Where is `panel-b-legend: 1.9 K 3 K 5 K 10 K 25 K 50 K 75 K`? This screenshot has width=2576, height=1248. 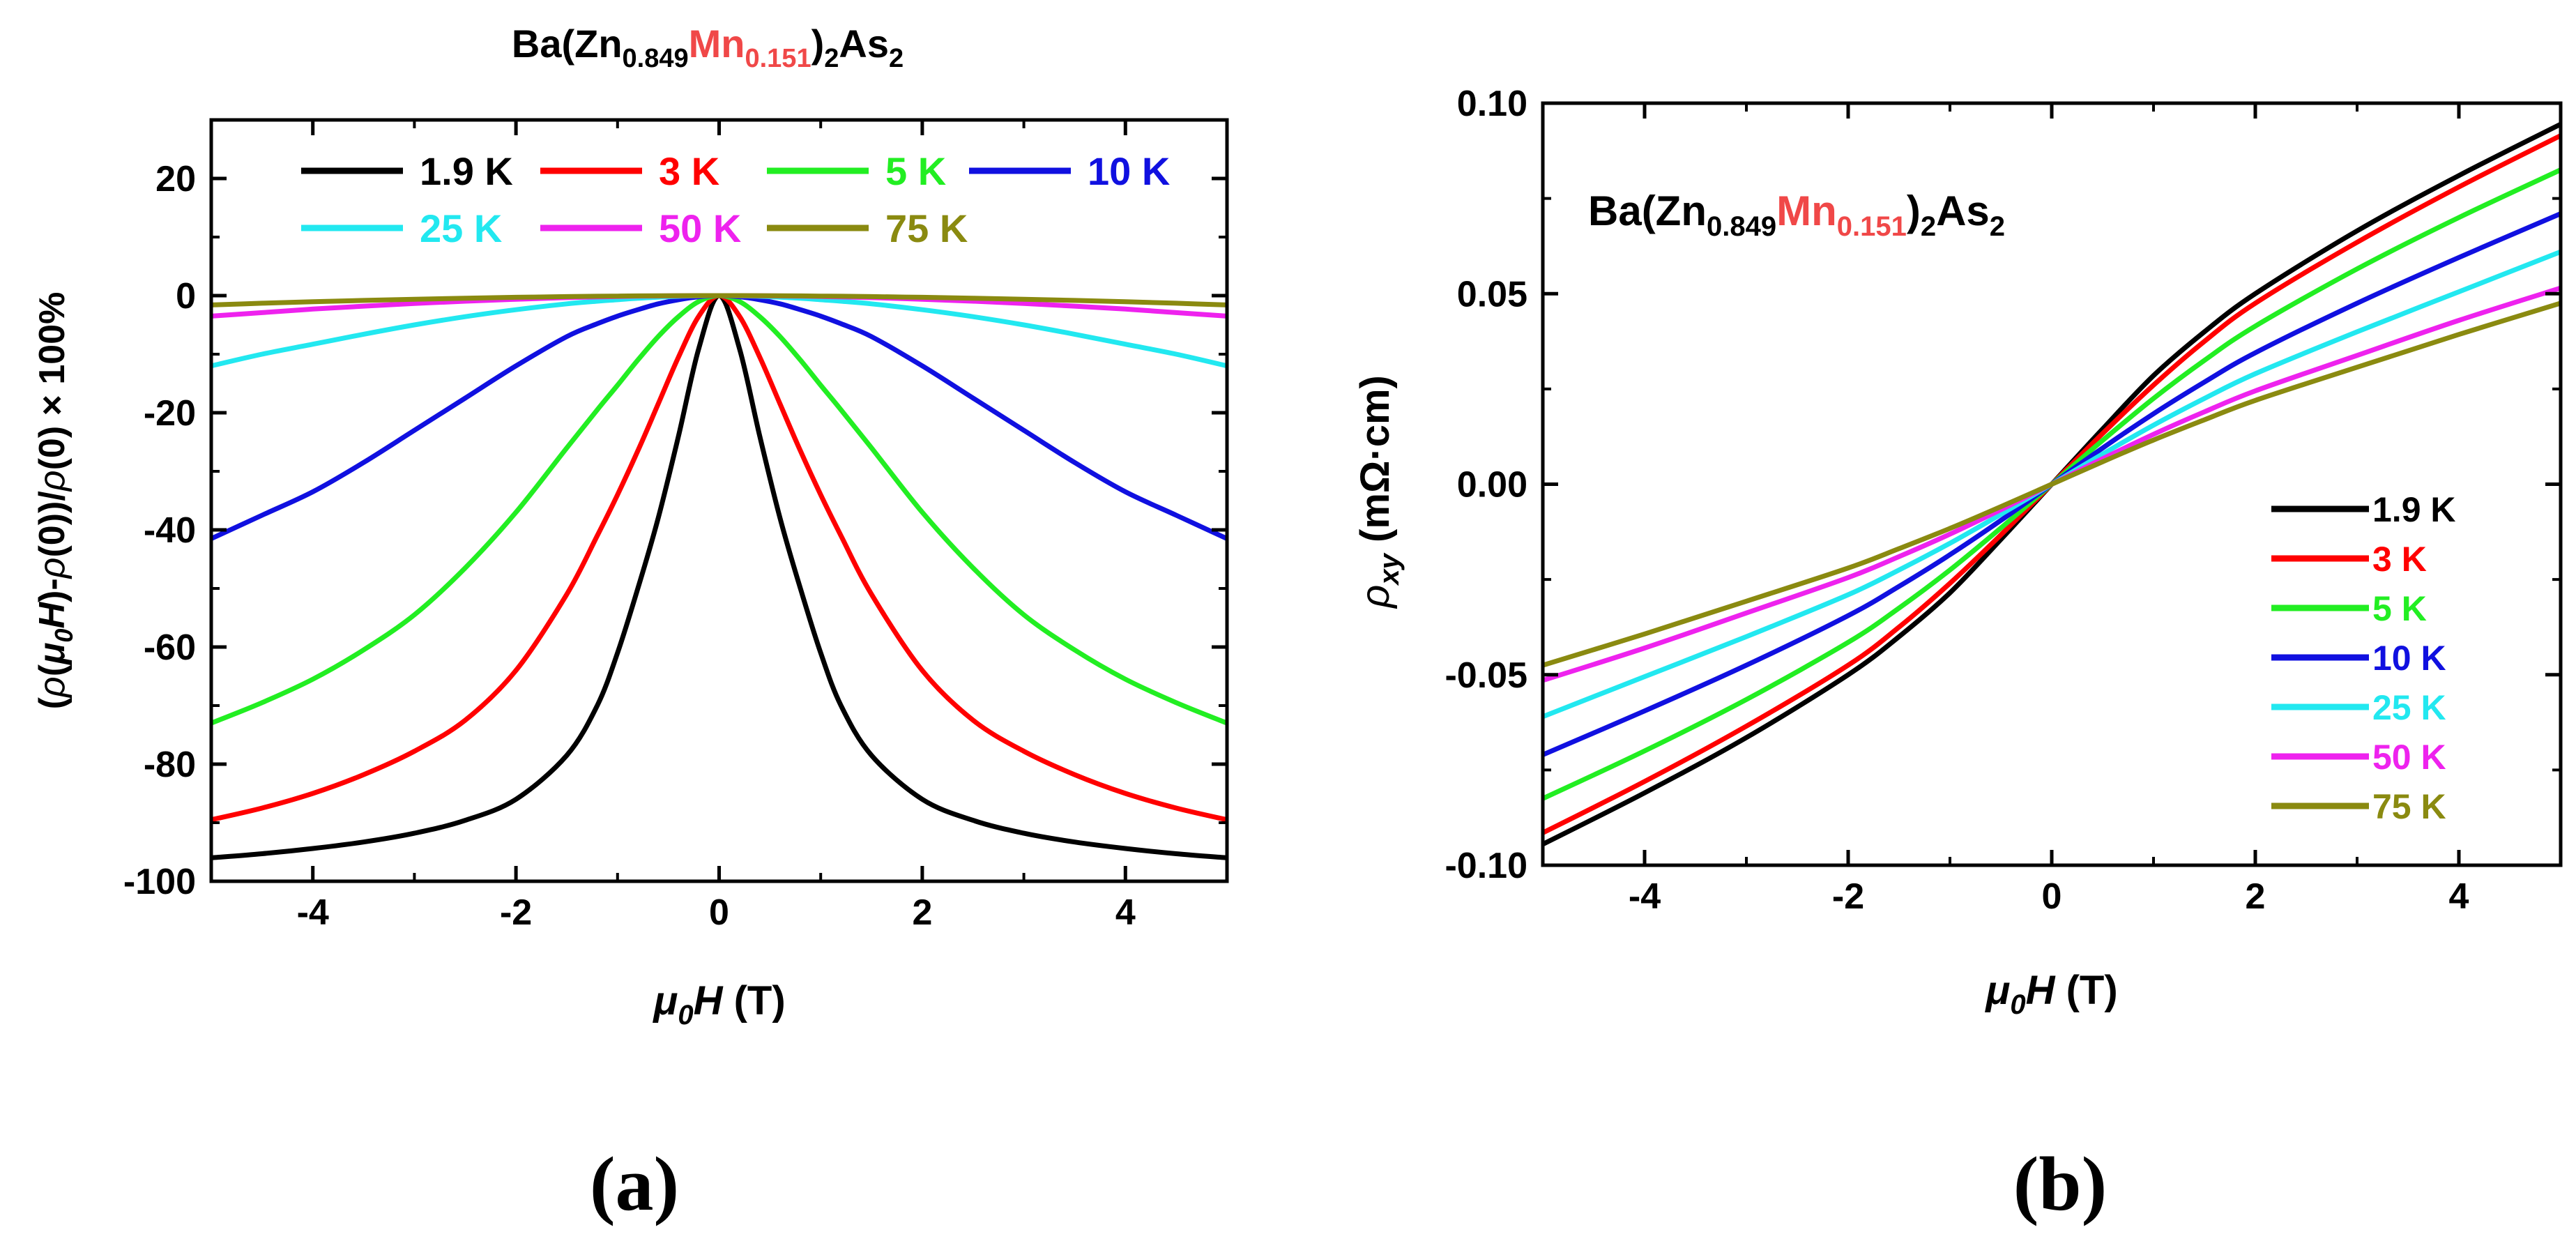 panel-b-legend: 1.9 K 3 K 5 K 10 K 25 K 50 K 75 K is located at coordinates (2363, 658).